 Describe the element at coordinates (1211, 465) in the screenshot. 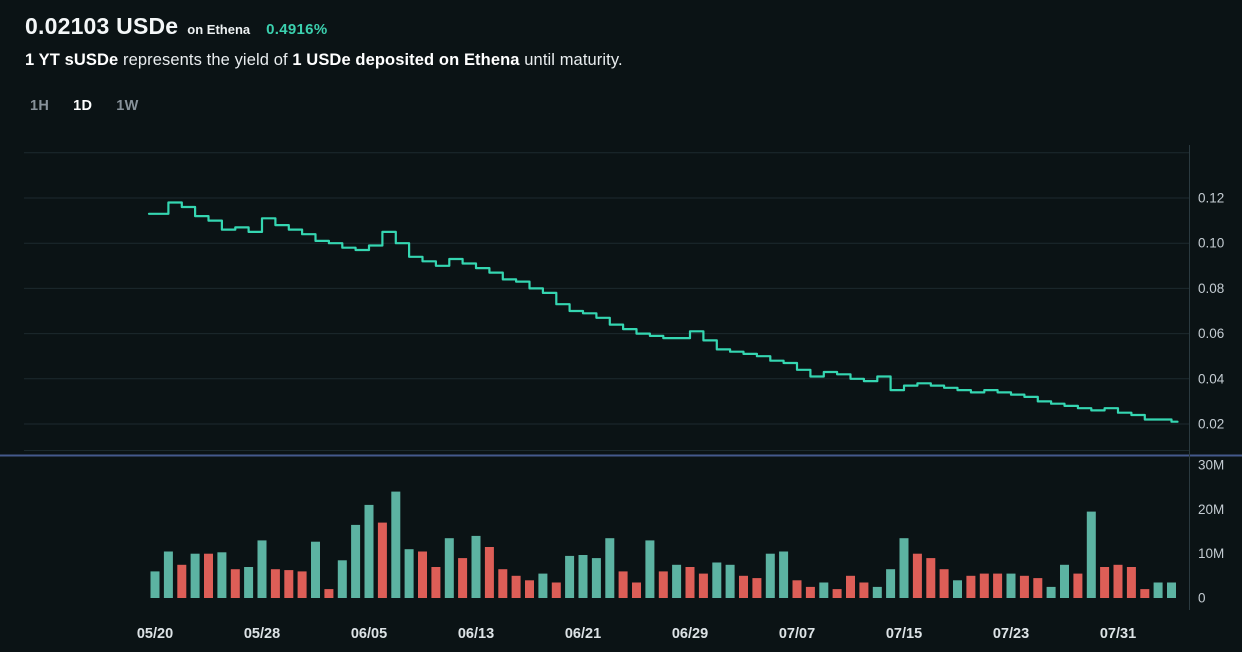

I see `svg-text: 30M` at that location.